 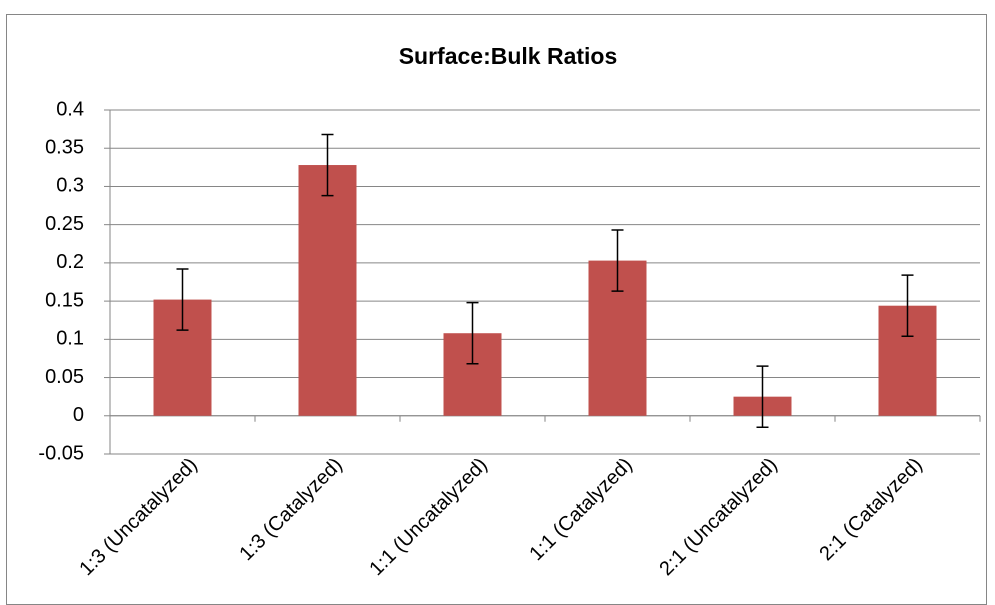 What do you see at coordinates (70, 186) in the screenshot?
I see `y-tick-label: 0.3` at bounding box center [70, 186].